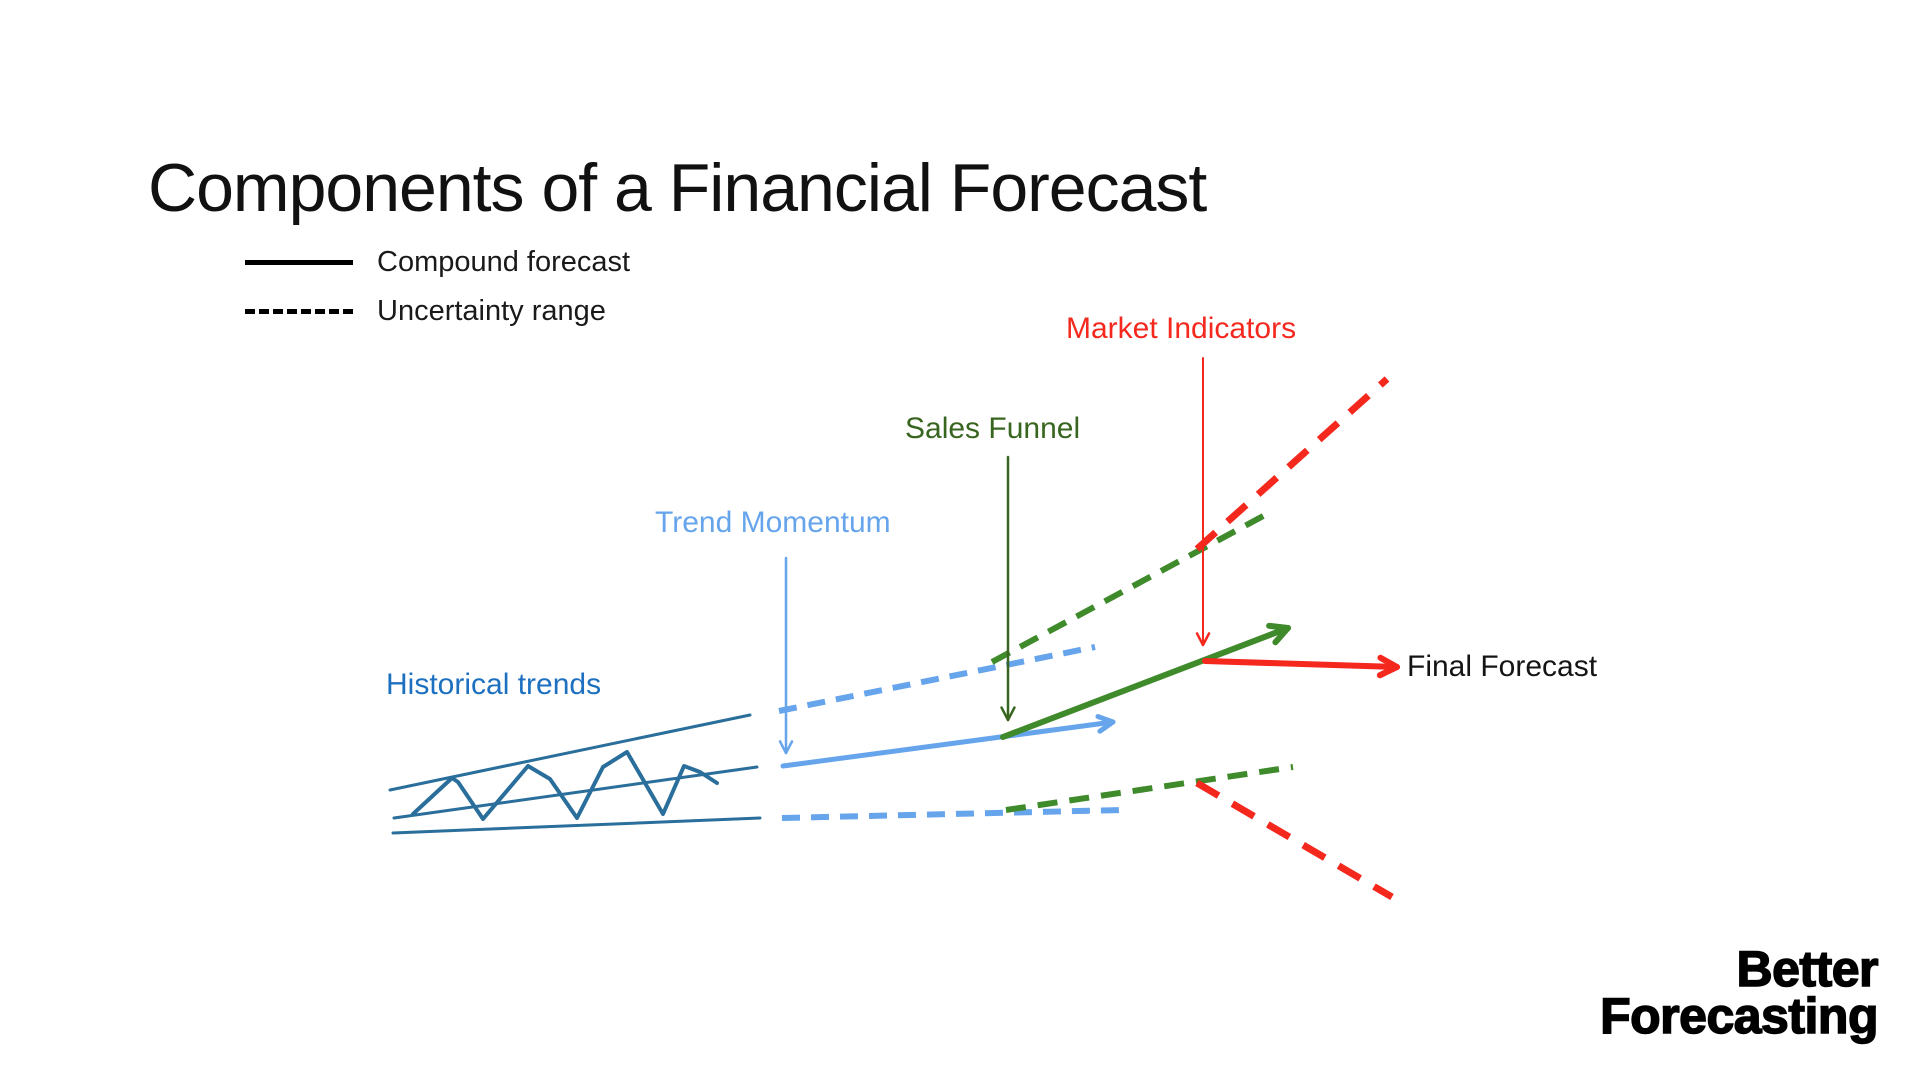 This screenshot has height=1080, width=1920. I want to click on market-indicators-pointer-arrowhead, so click(1203, 639).